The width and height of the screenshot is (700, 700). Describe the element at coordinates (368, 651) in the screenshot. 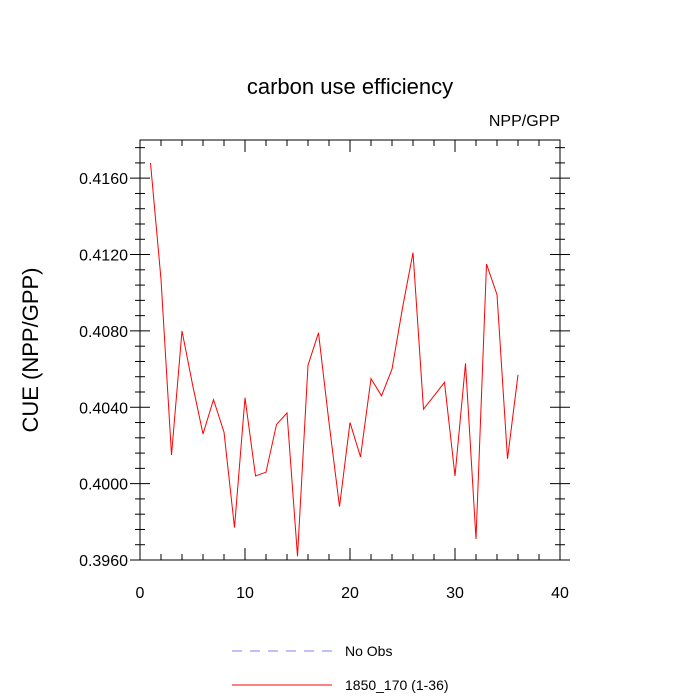

I see `legend-label: No Obs` at that location.